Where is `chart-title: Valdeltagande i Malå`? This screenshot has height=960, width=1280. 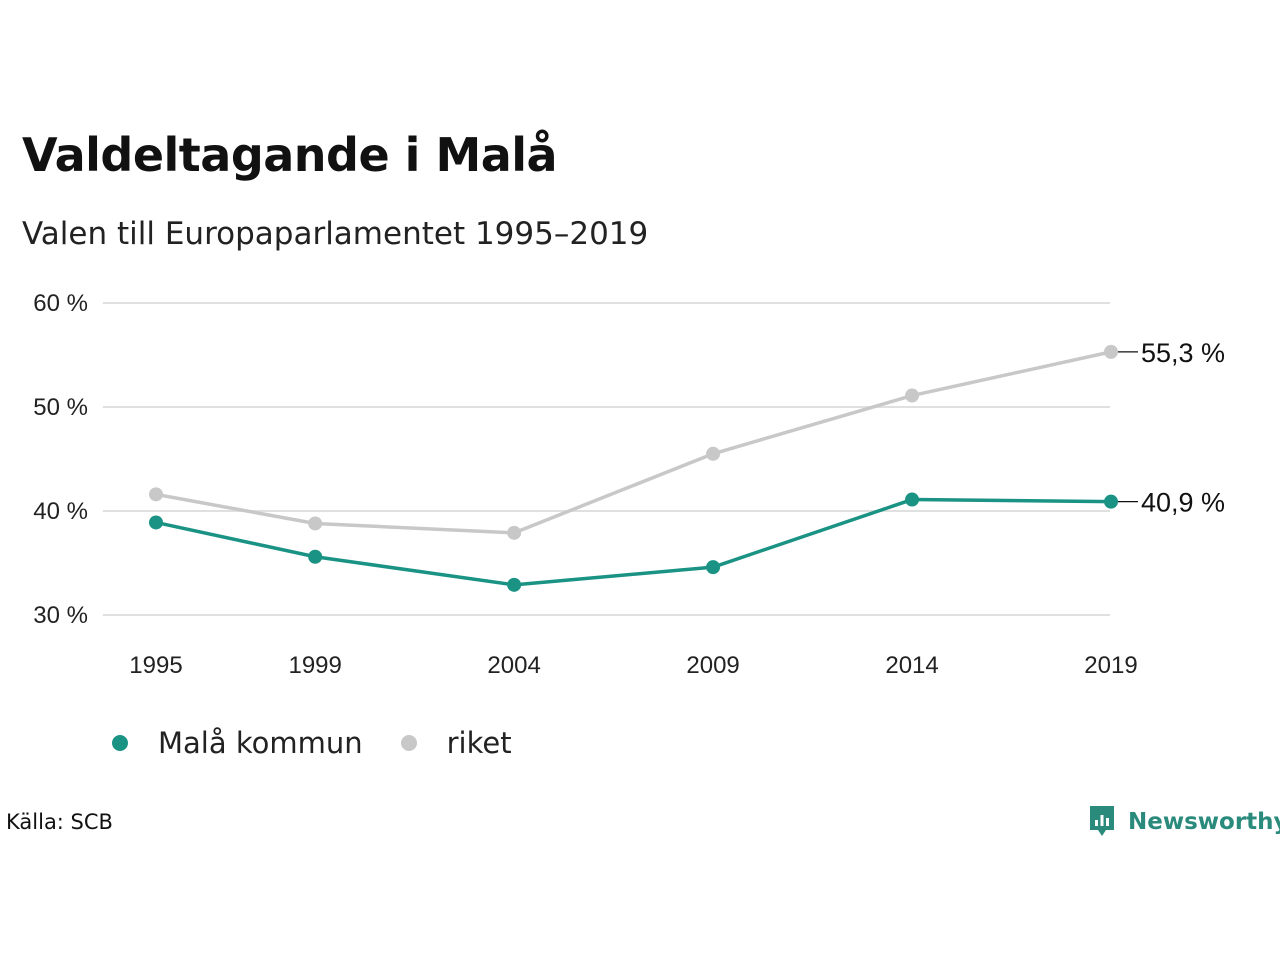
chart-title: Valdeltagande i Malå is located at coordinates (290, 155).